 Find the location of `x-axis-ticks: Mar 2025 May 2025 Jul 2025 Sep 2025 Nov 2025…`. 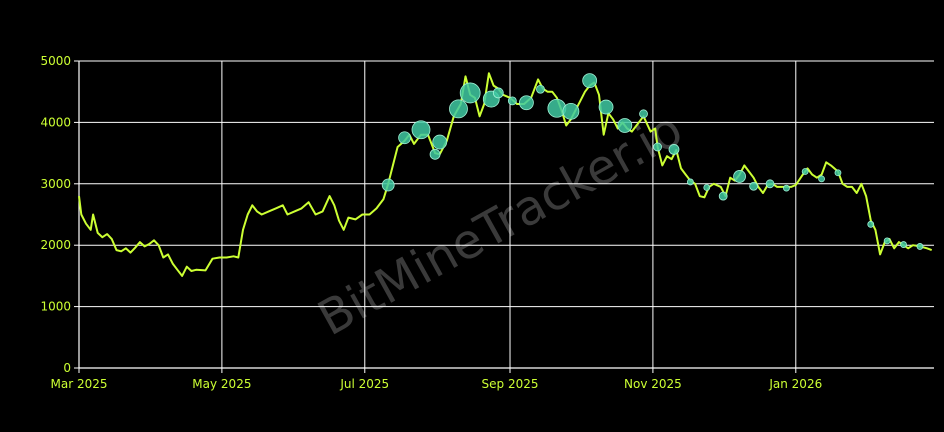

x-axis-ticks: Mar 2025 May 2025 Jul 2025 Sep 2025 Nov 2025… is located at coordinates (436, 379).